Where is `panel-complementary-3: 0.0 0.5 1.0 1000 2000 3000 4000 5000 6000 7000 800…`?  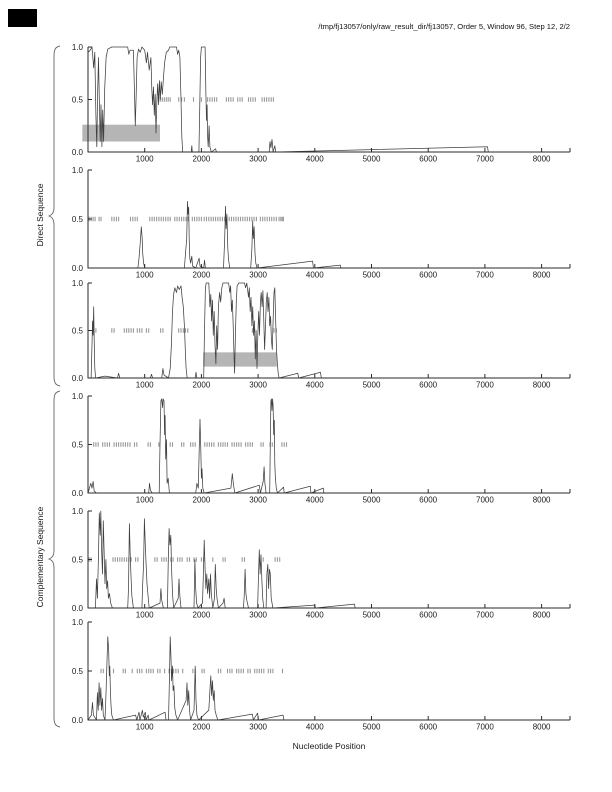
panel-complementary-3: 0.0 0.5 1.0 1000 2000 3000 4000 5000 6000 7000 800… is located at coordinates (321, 675).